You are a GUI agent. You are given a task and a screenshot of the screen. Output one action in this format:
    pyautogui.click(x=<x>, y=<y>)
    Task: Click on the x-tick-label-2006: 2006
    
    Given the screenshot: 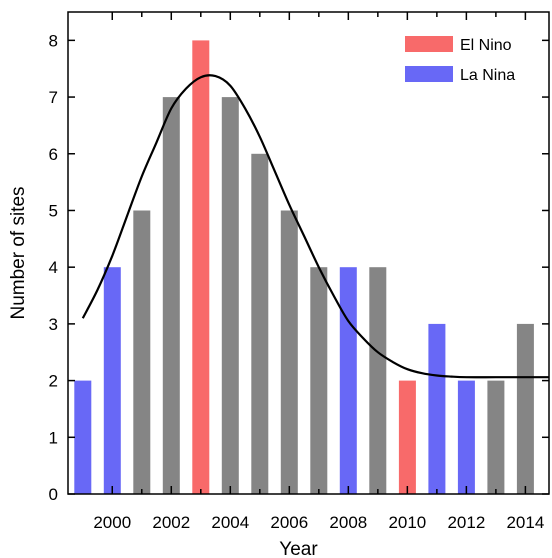 What is the action you would take?
    pyautogui.click(x=289, y=522)
    